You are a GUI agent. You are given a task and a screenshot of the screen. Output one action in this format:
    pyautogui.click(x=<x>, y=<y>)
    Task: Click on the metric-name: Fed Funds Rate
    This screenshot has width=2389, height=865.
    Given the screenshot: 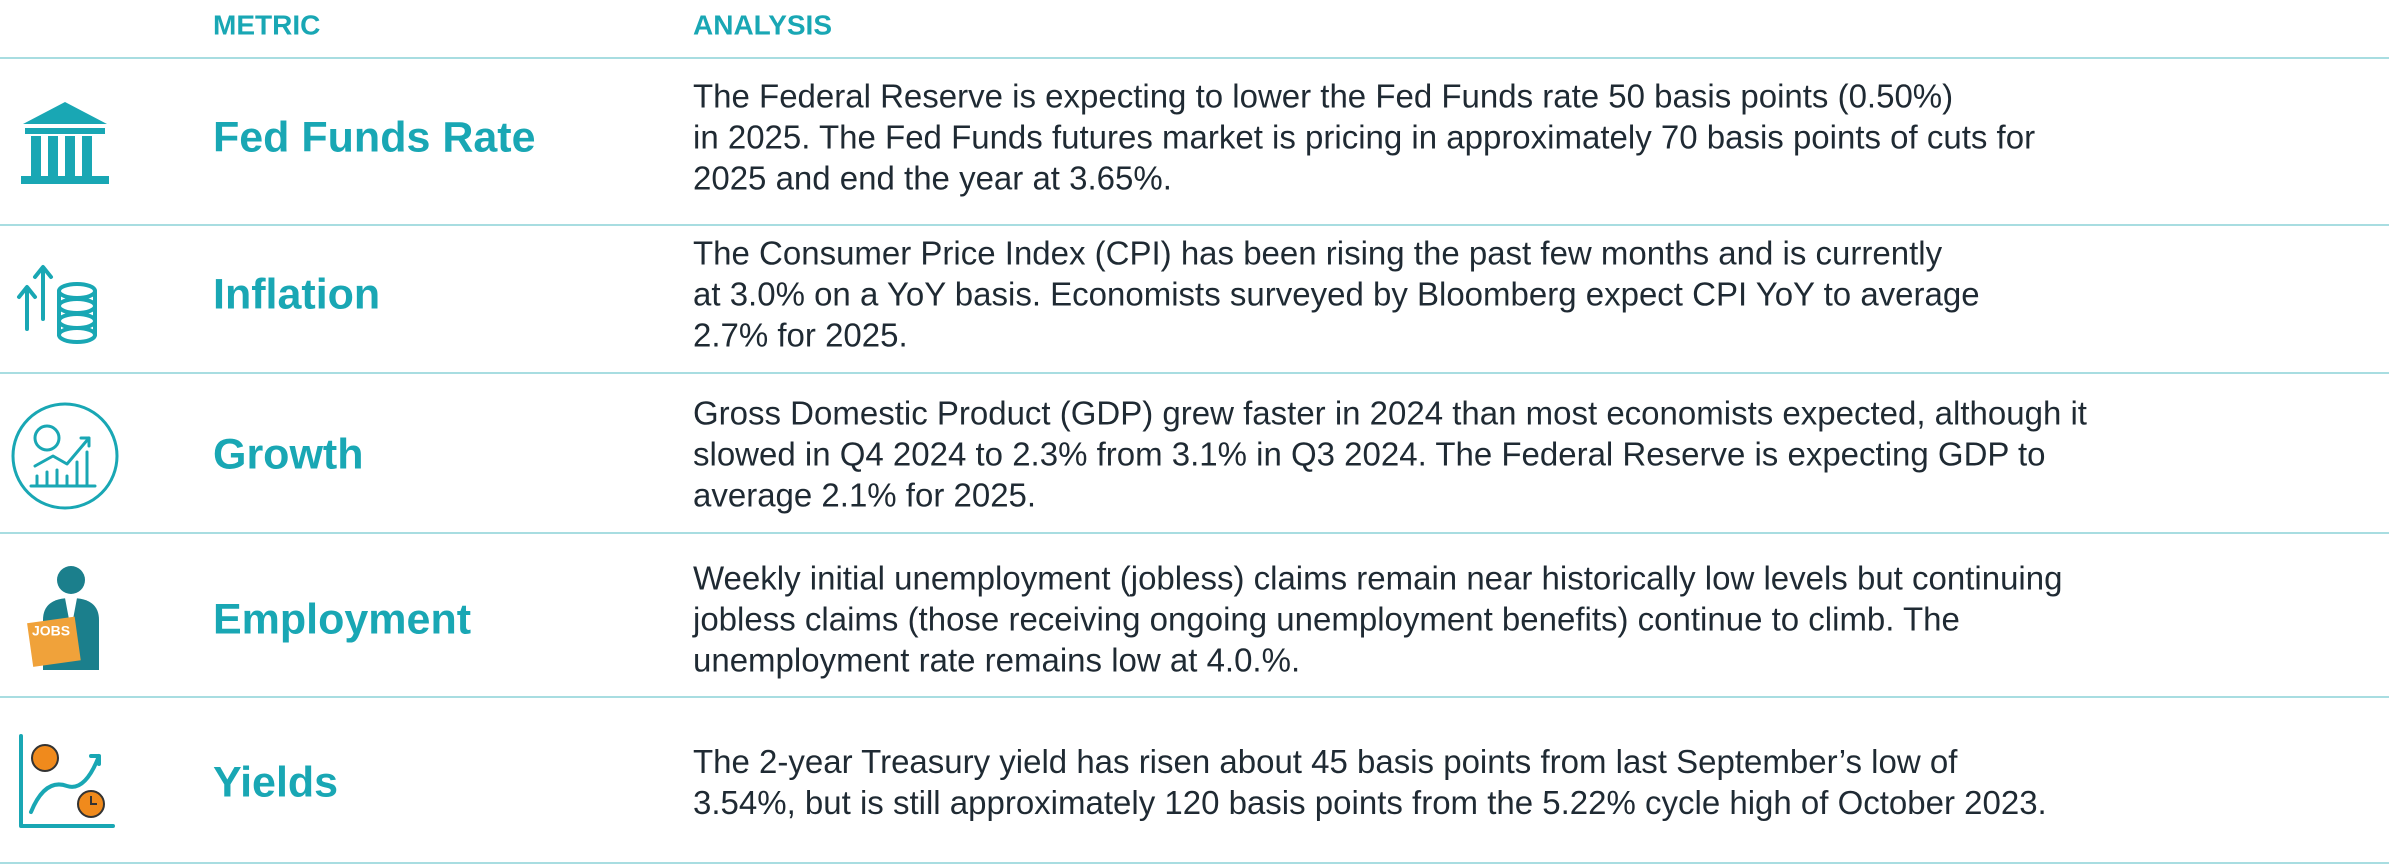 What is the action you would take?
    pyautogui.click(x=374, y=137)
    